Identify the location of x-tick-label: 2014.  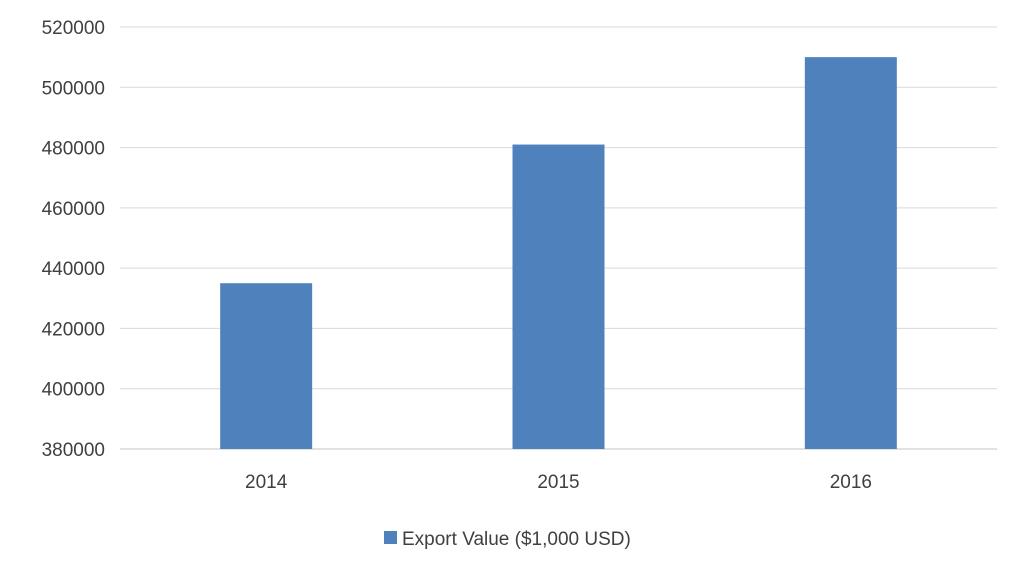
(266, 482).